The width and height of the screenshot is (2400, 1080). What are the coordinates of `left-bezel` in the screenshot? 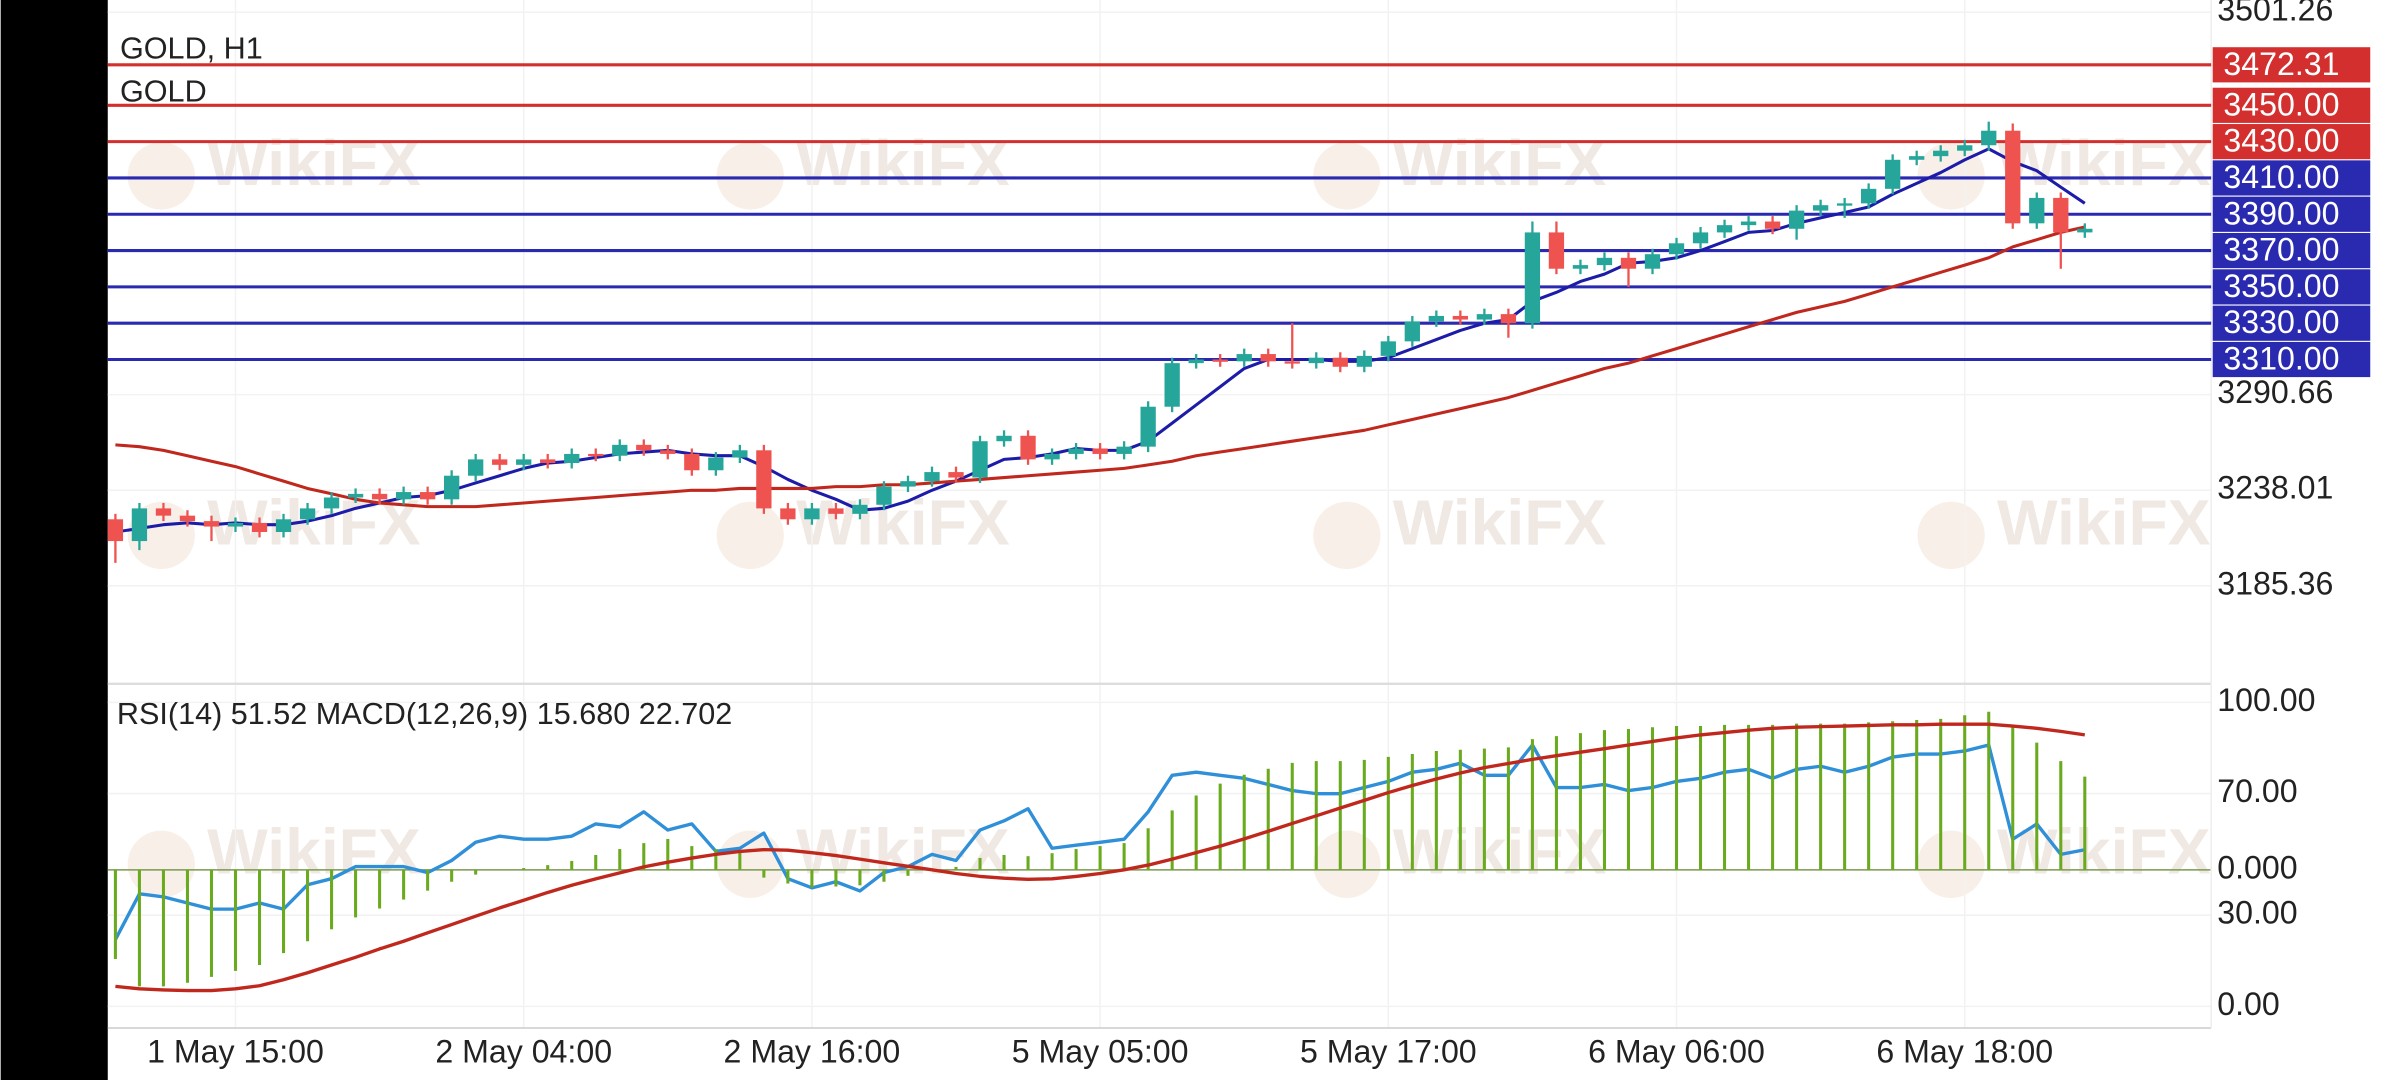 It's located at (54, 540).